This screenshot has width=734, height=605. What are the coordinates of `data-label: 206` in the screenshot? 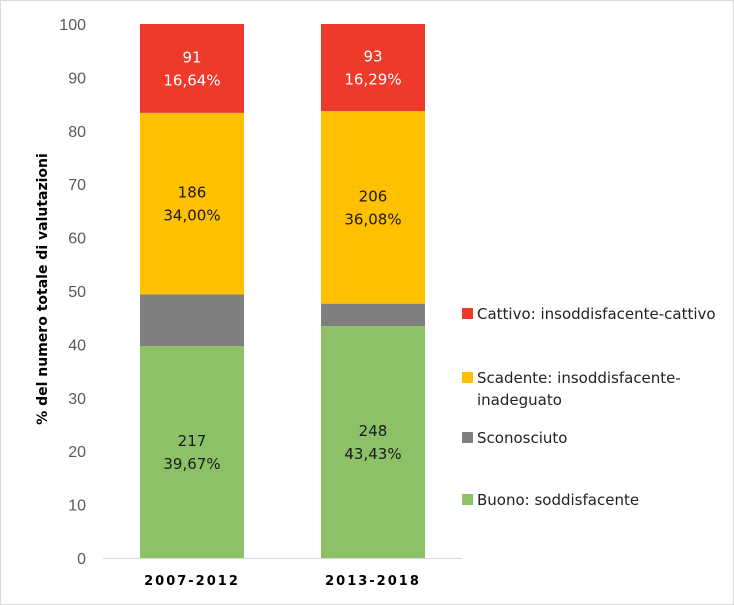 It's located at (373, 196).